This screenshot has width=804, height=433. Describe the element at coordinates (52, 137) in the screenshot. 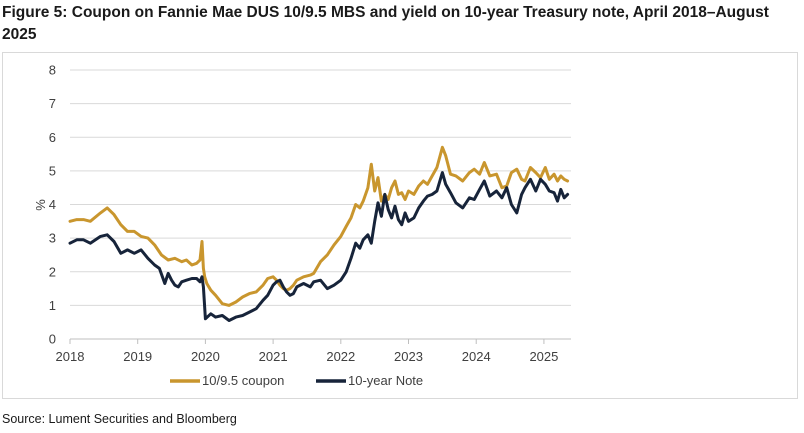

I see `y-tick-label-6: 6` at that location.